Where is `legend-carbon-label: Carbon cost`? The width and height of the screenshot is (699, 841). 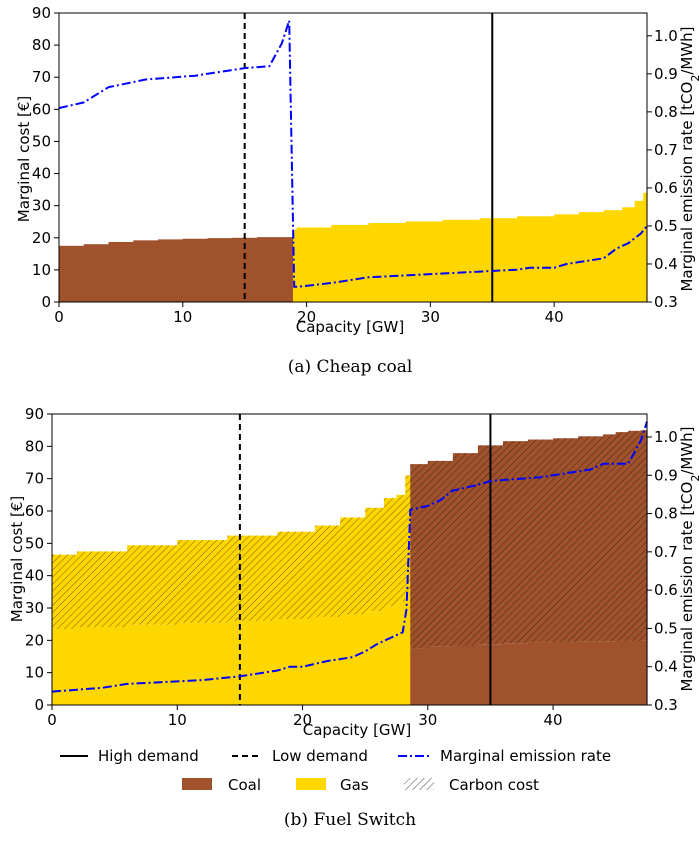 legend-carbon-label: Carbon cost is located at coordinates (494, 785).